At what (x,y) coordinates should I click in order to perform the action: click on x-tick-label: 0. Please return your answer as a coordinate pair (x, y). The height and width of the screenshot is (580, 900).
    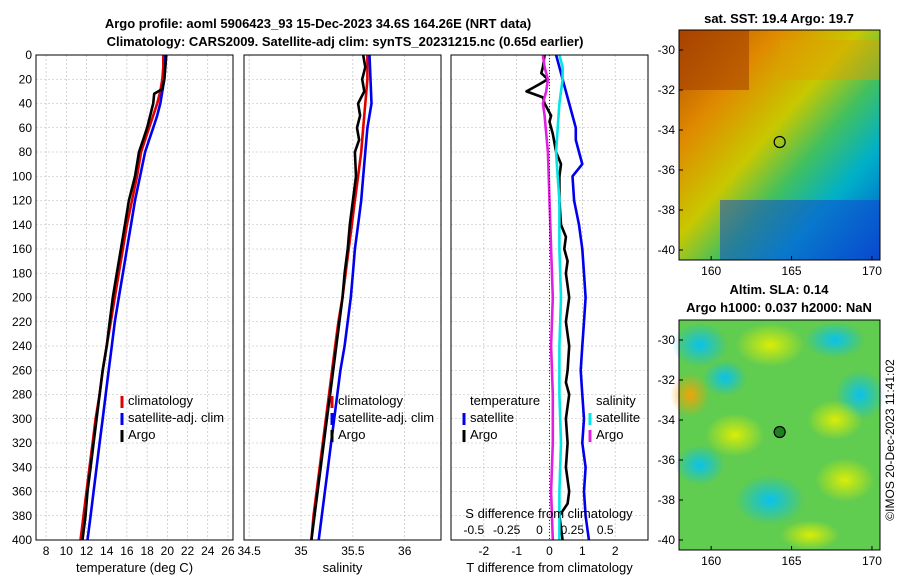
    Looking at the image, I should click on (549, 551).